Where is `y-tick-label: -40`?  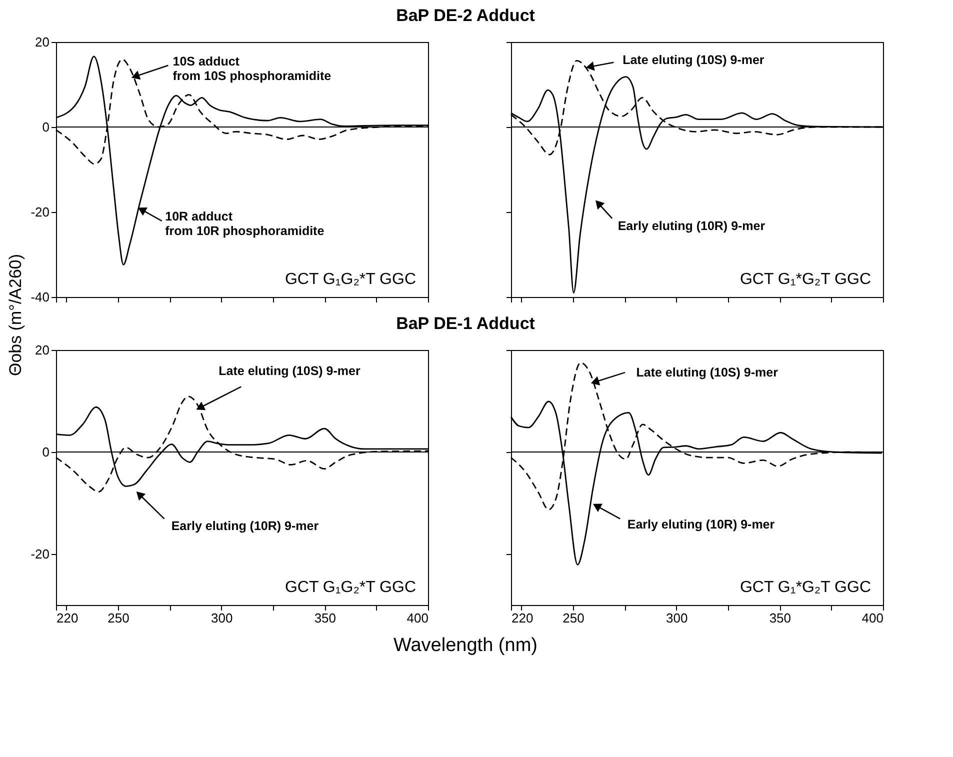 y-tick-label: -40 is located at coordinates (40, 297).